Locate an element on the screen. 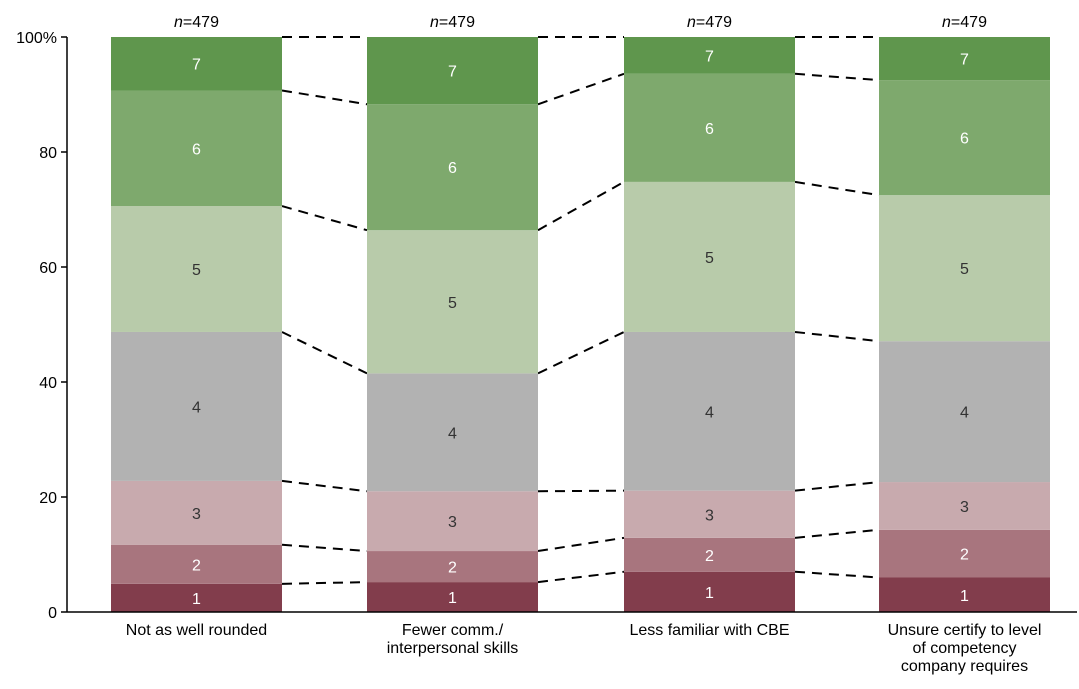 This screenshot has height=689, width=1079. y-tick-label: 20 is located at coordinates (48, 498).